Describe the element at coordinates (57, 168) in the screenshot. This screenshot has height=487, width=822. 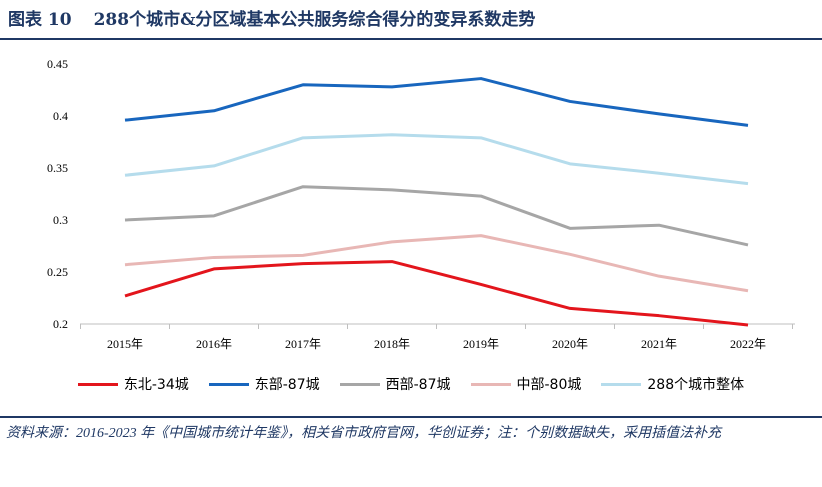
I see `y-tick-label: 0.35` at that location.